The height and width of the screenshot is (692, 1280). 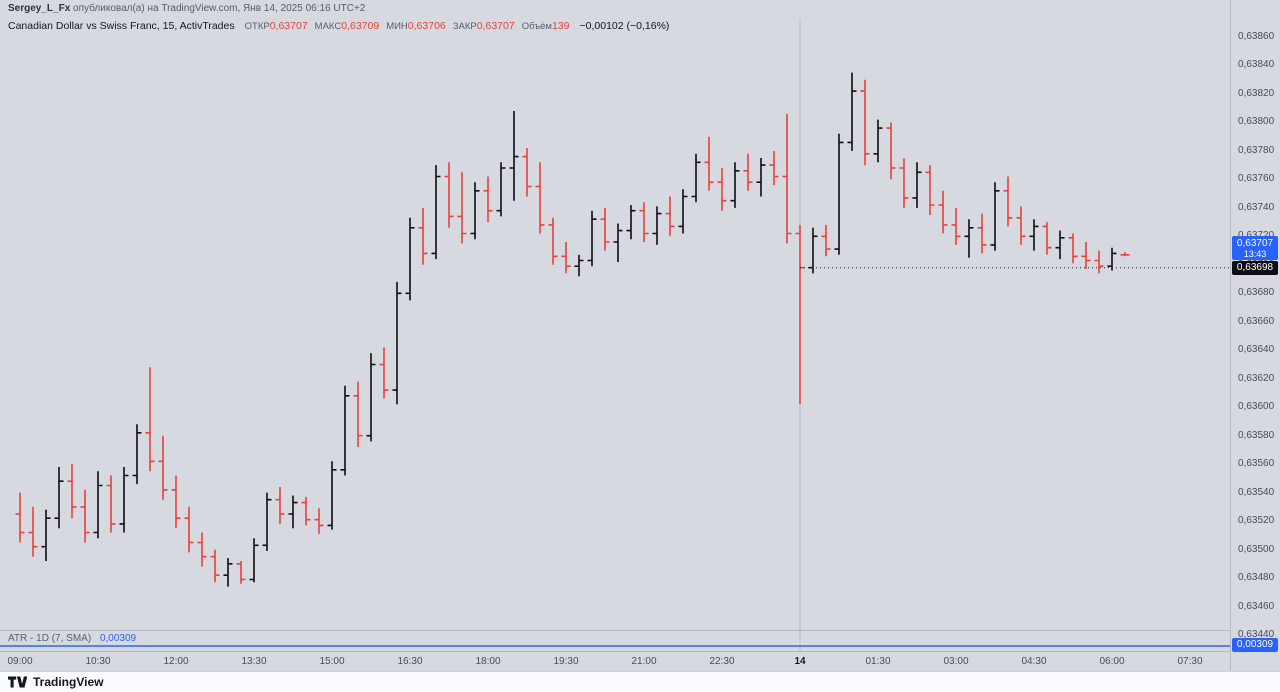 I want to click on time-tick-label: 13:30, so click(x=254, y=661).